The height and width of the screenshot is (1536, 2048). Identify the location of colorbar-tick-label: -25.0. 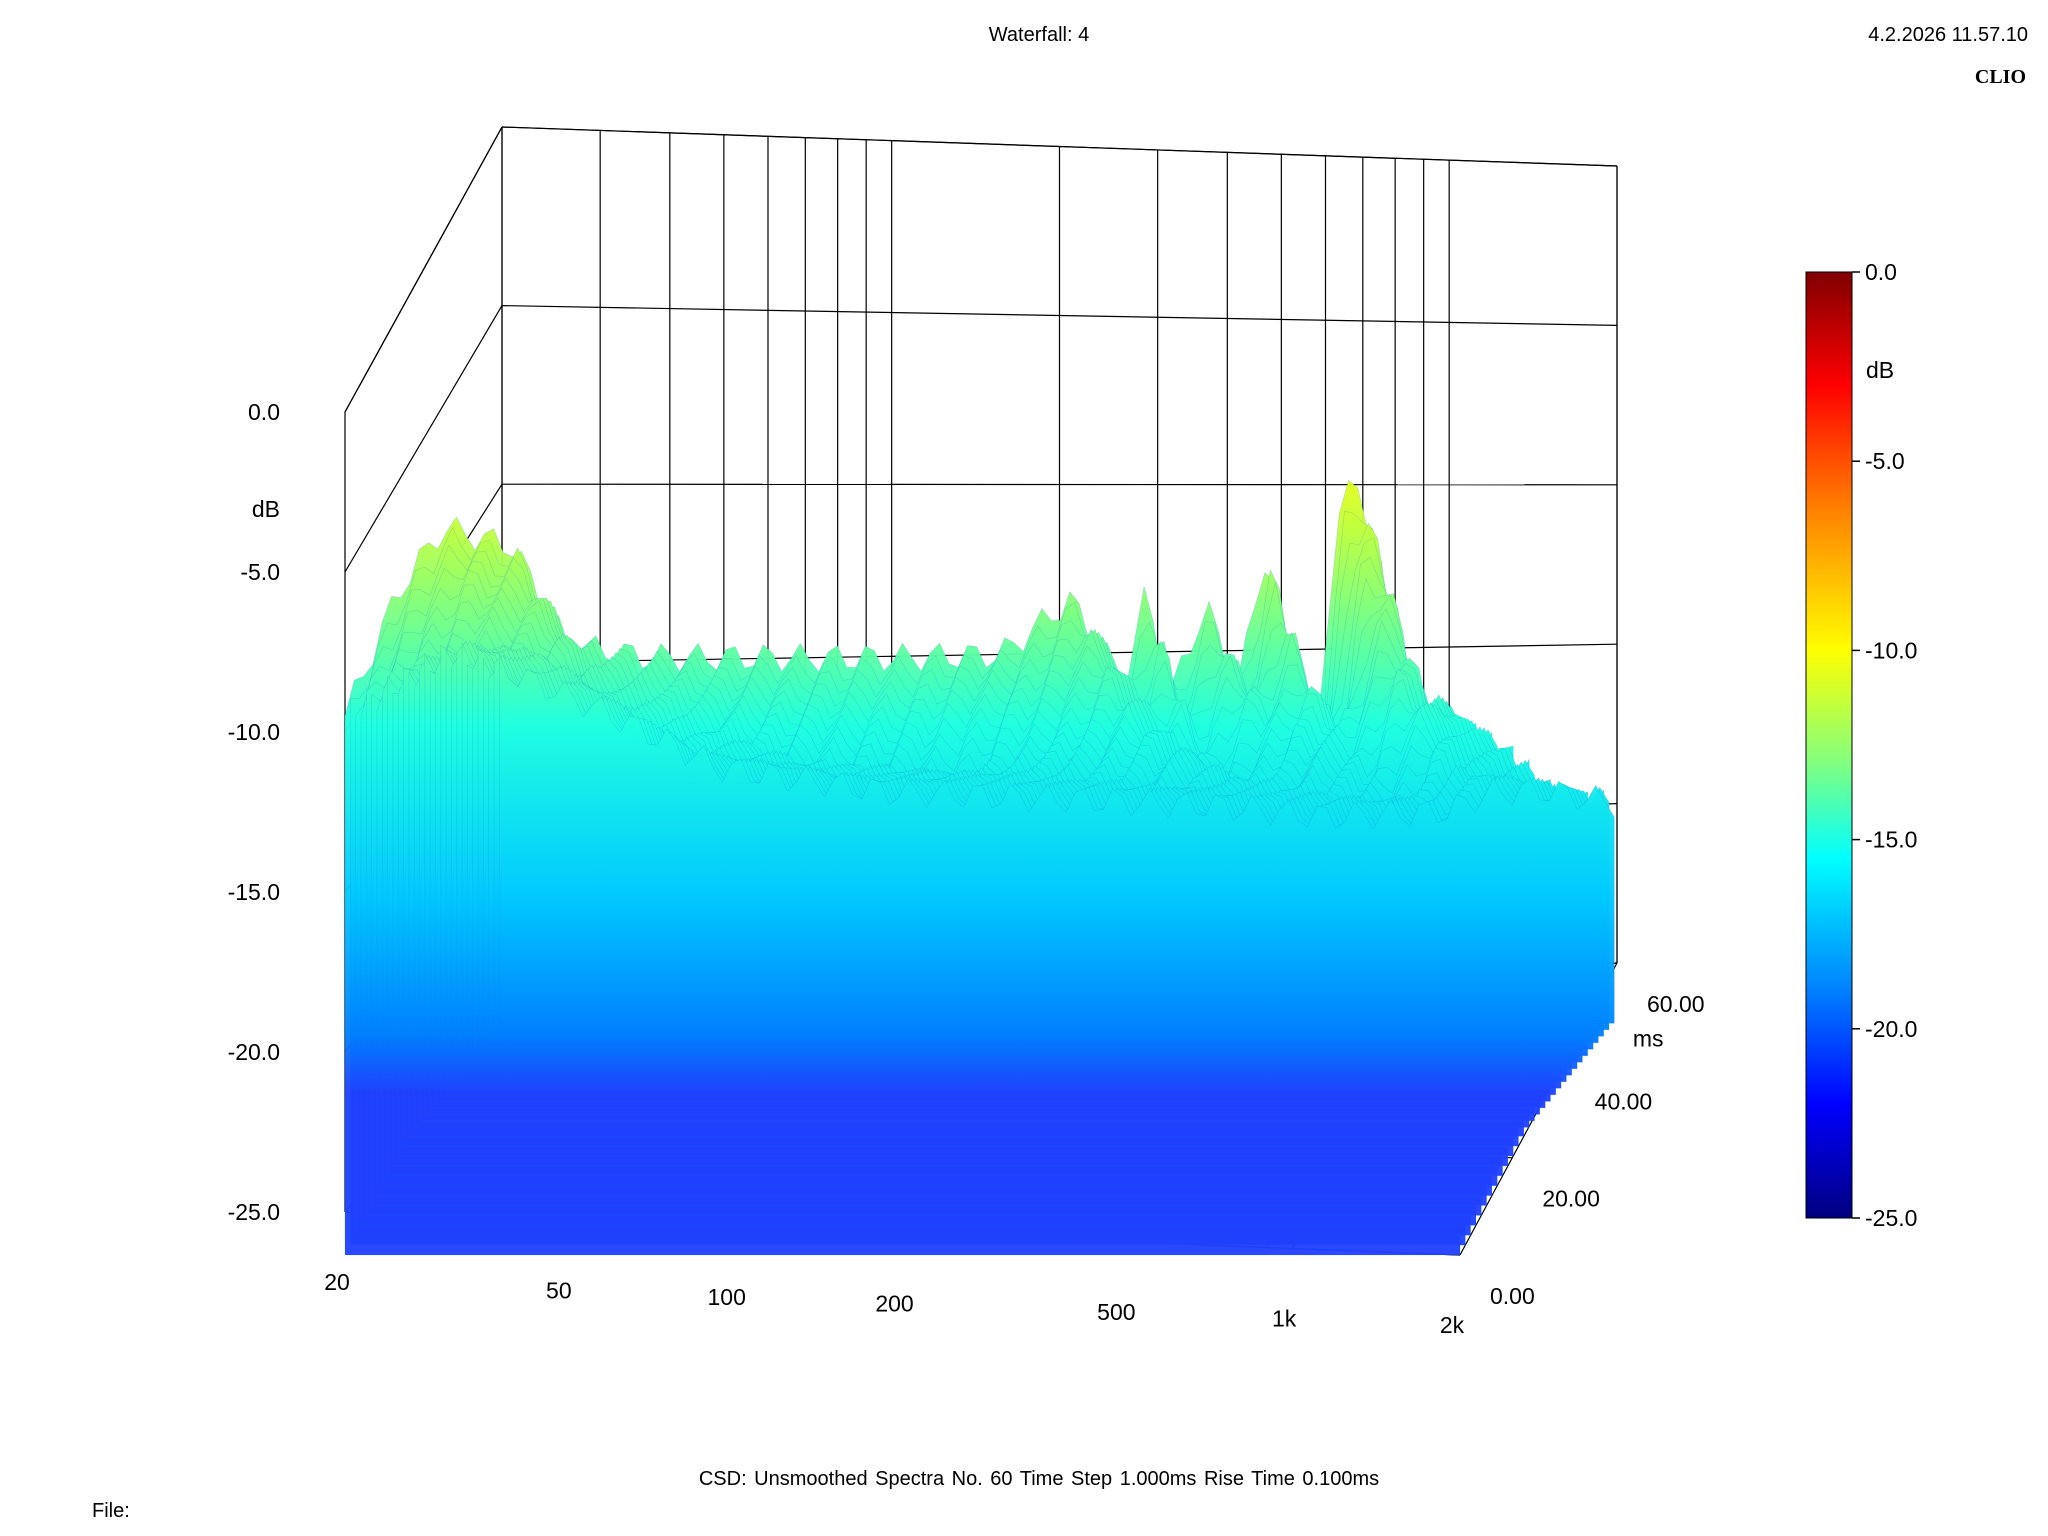
(1891, 1218).